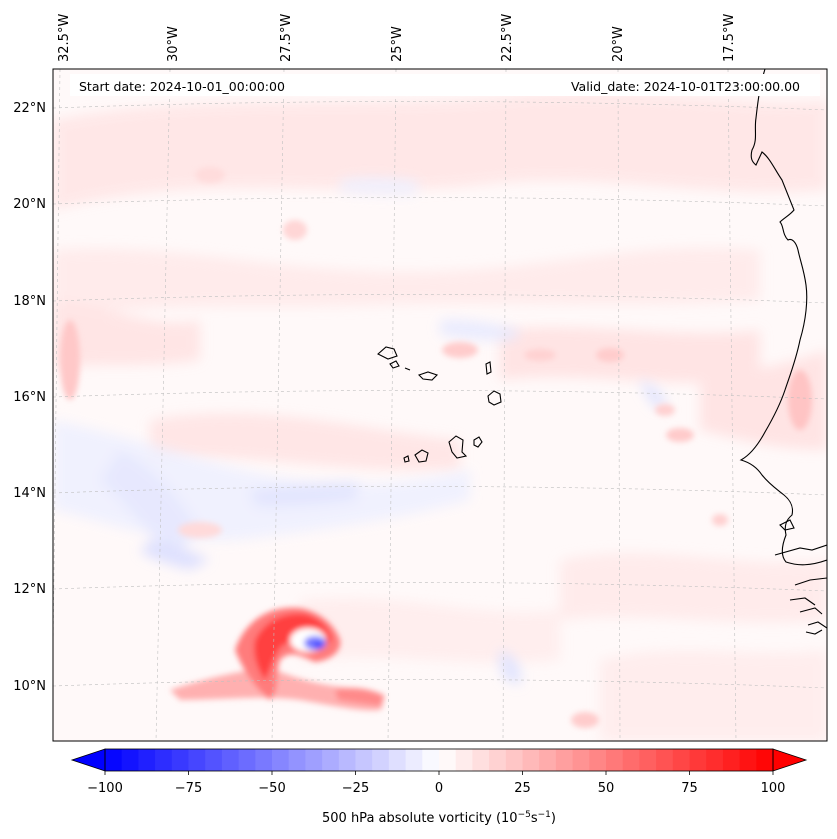 This screenshot has height=839, width=837. I want to click on vortex-feature, so click(277, 659).